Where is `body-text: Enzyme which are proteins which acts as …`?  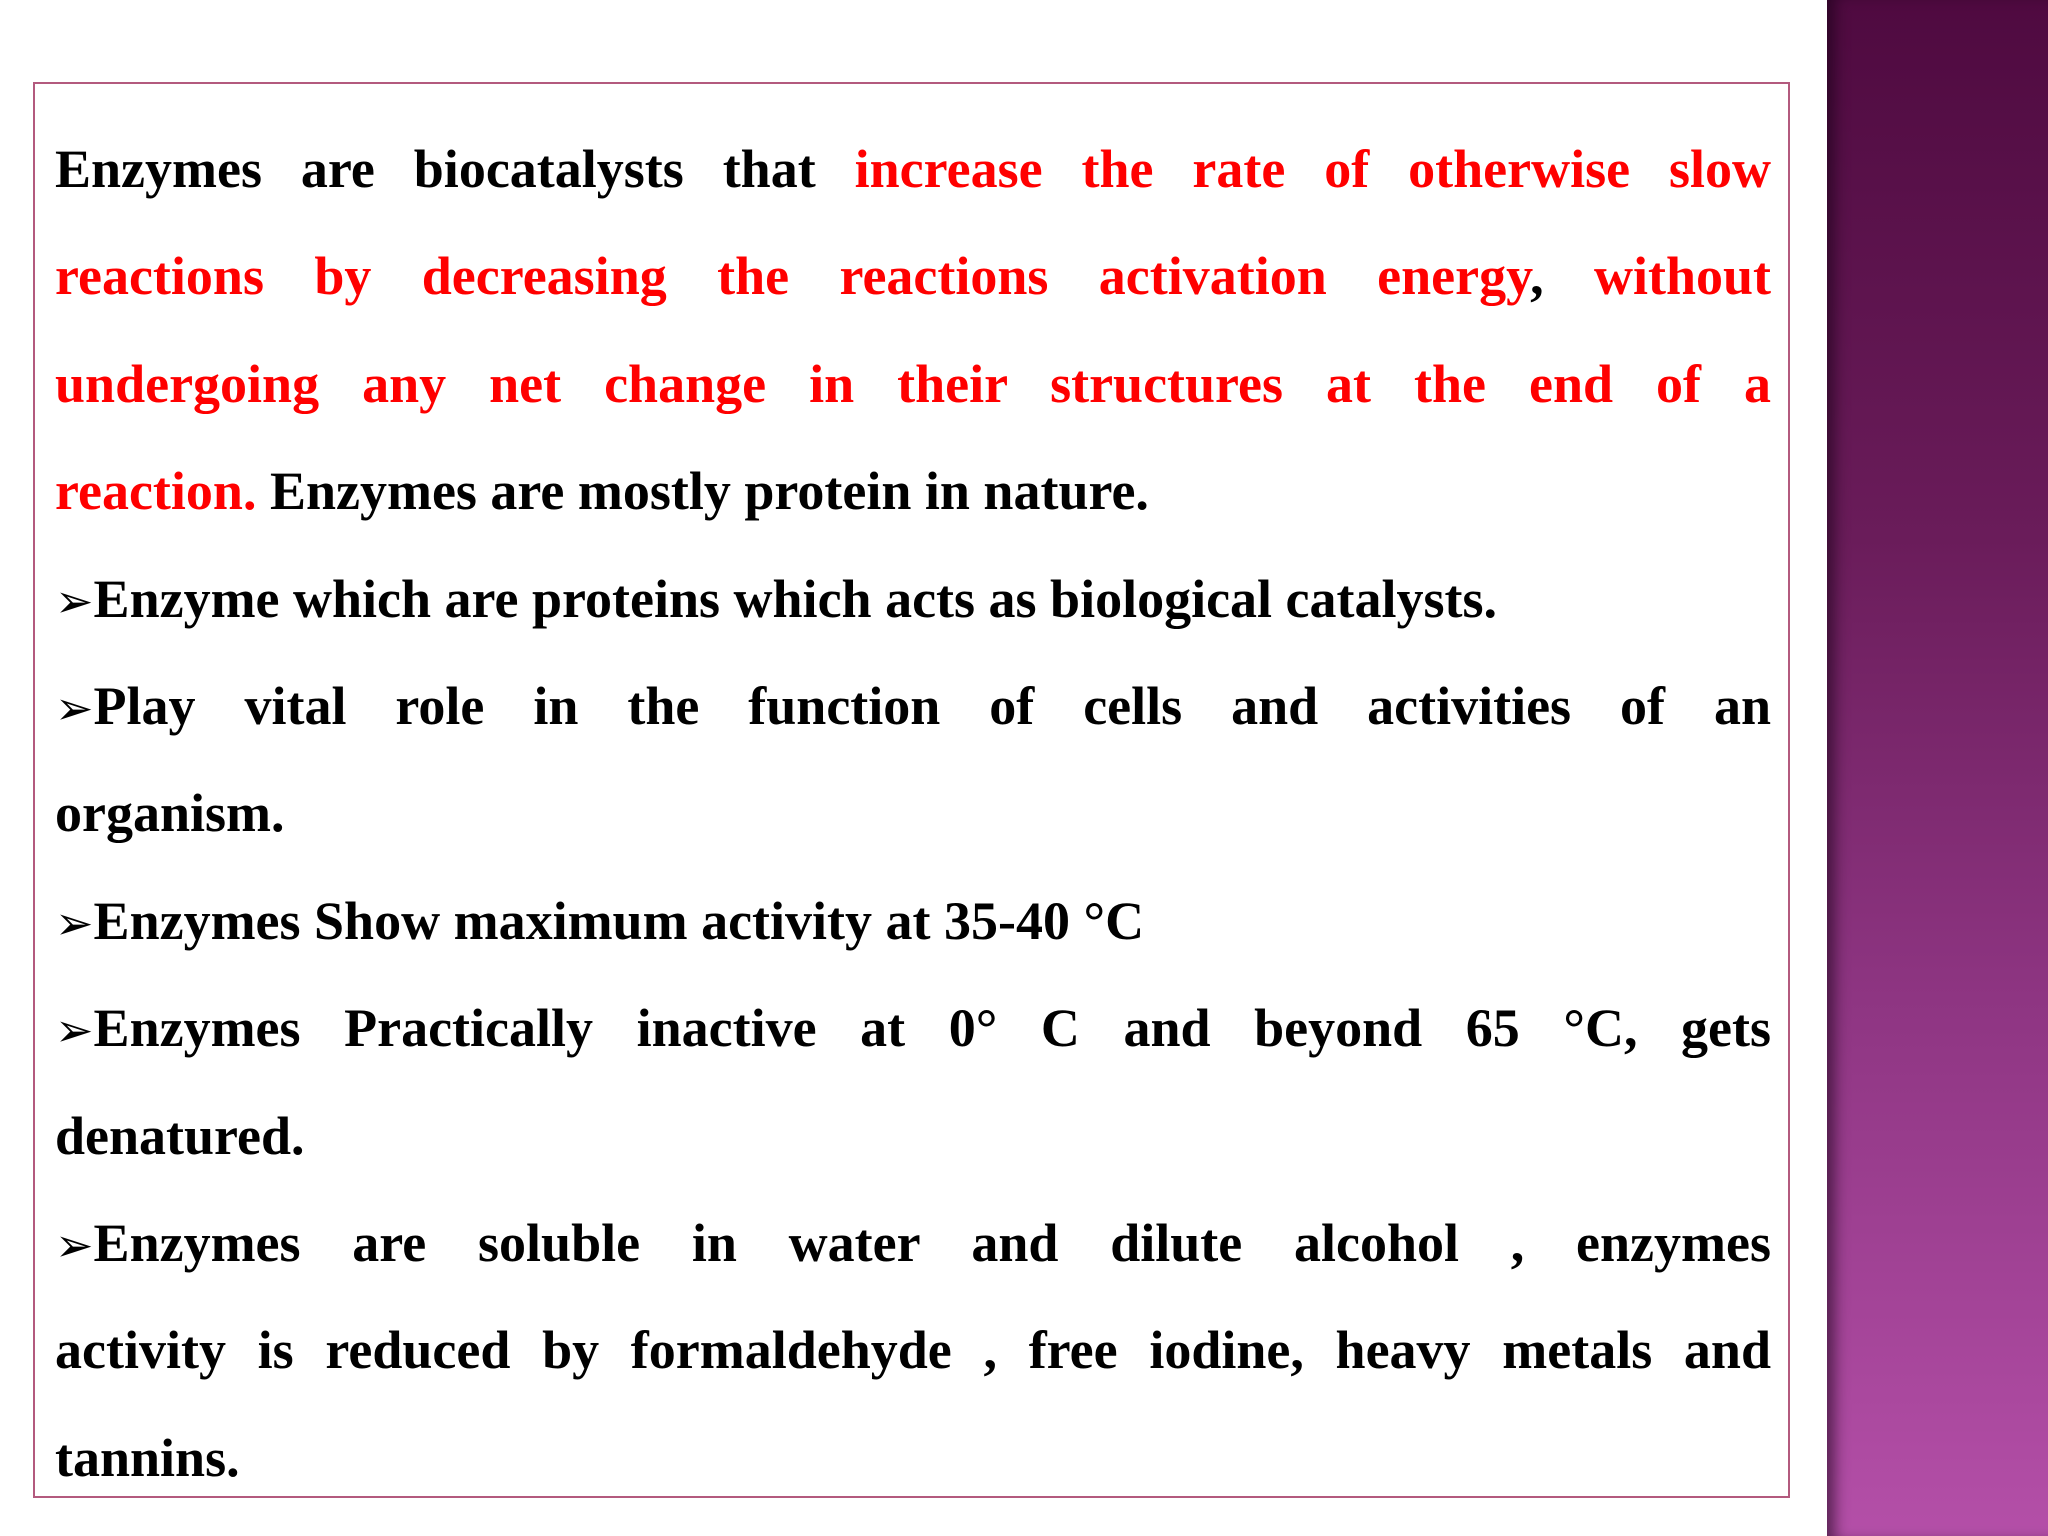
body-text: Enzyme which are proteins which acts as … is located at coordinates (795, 598).